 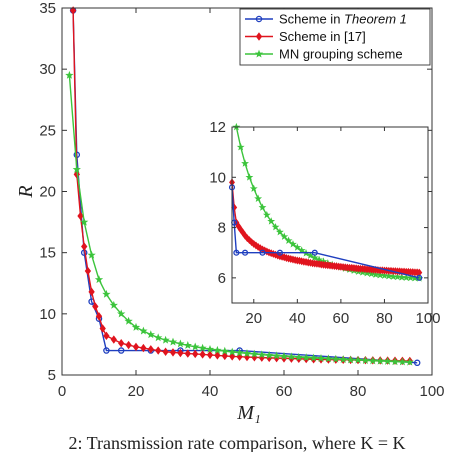 I want to click on y-axis-label: R, so click(x=26, y=191).